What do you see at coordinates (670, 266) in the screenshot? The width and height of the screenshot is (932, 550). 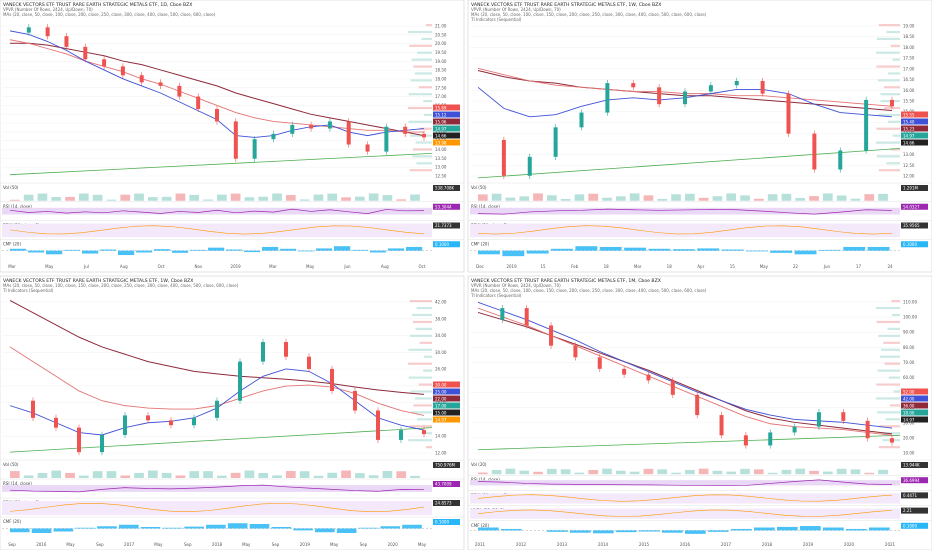 I see `x-tick-label: 18` at bounding box center [670, 266].